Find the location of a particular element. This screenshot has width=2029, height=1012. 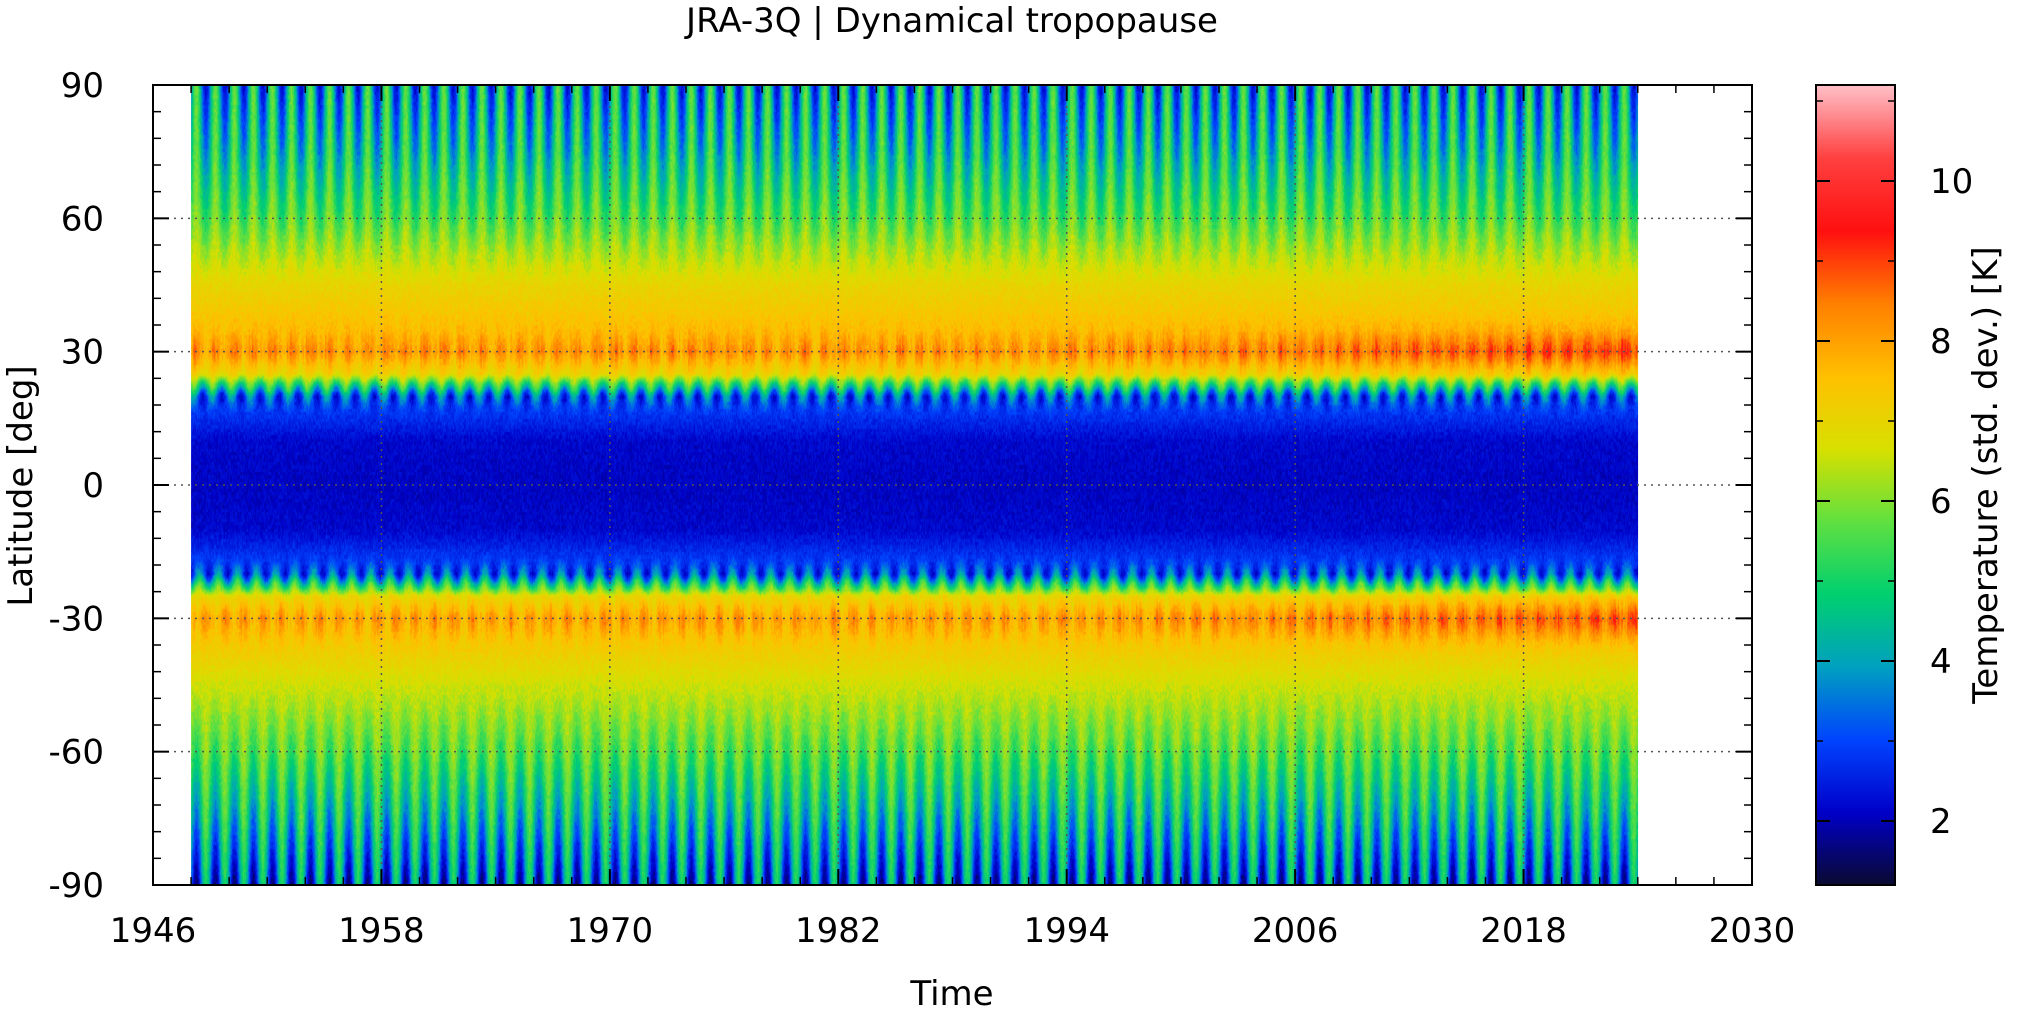

colorbar-ticks: 10 8 6 4 2 is located at coordinates (1894, 471).